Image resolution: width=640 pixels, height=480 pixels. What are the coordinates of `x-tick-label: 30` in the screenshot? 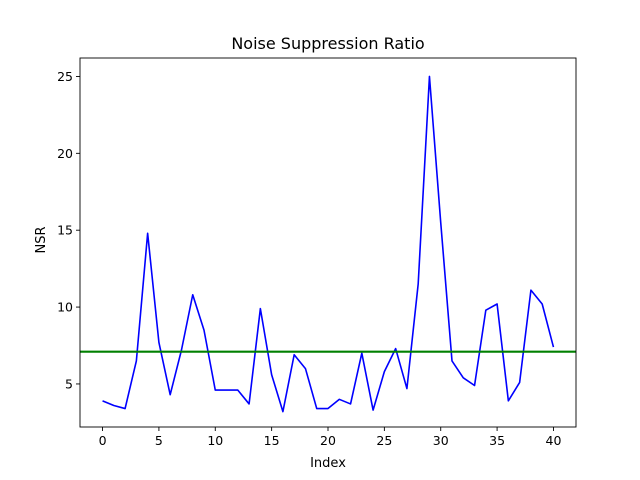 It's located at (441, 440).